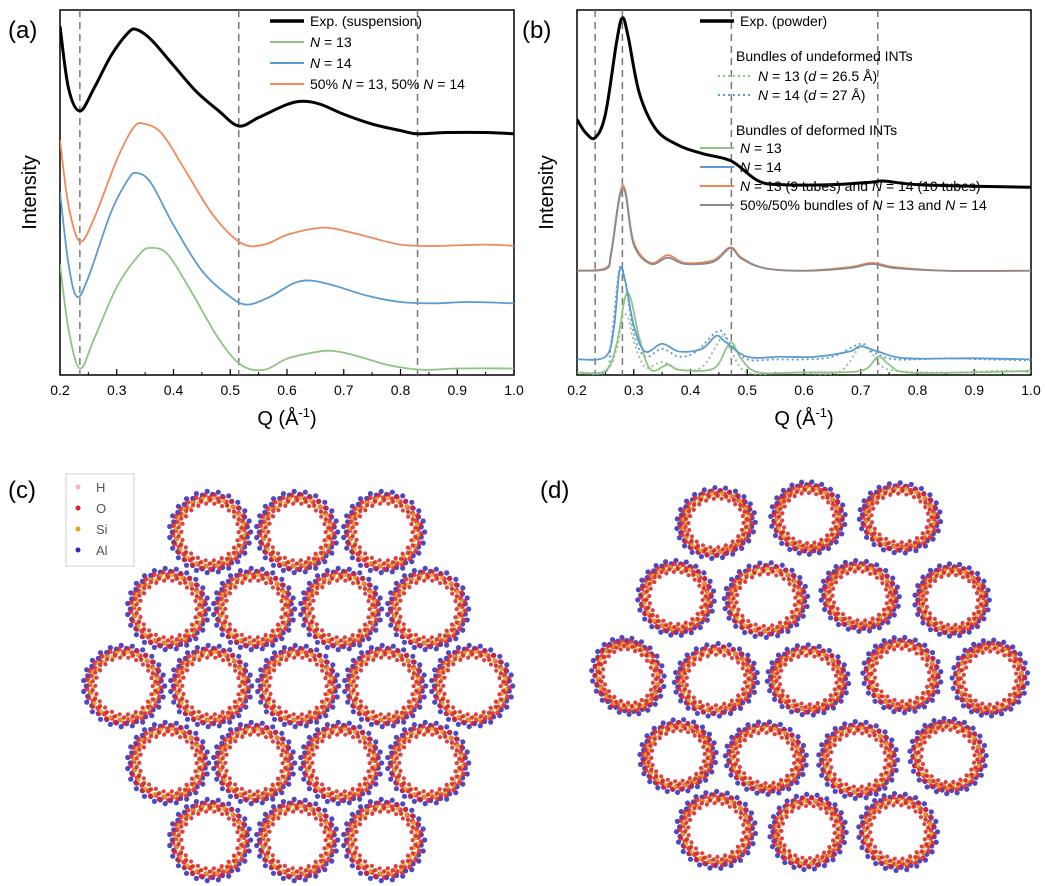  I want to click on legend-header-4: Bundles of deformed INTs, so click(816, 130).